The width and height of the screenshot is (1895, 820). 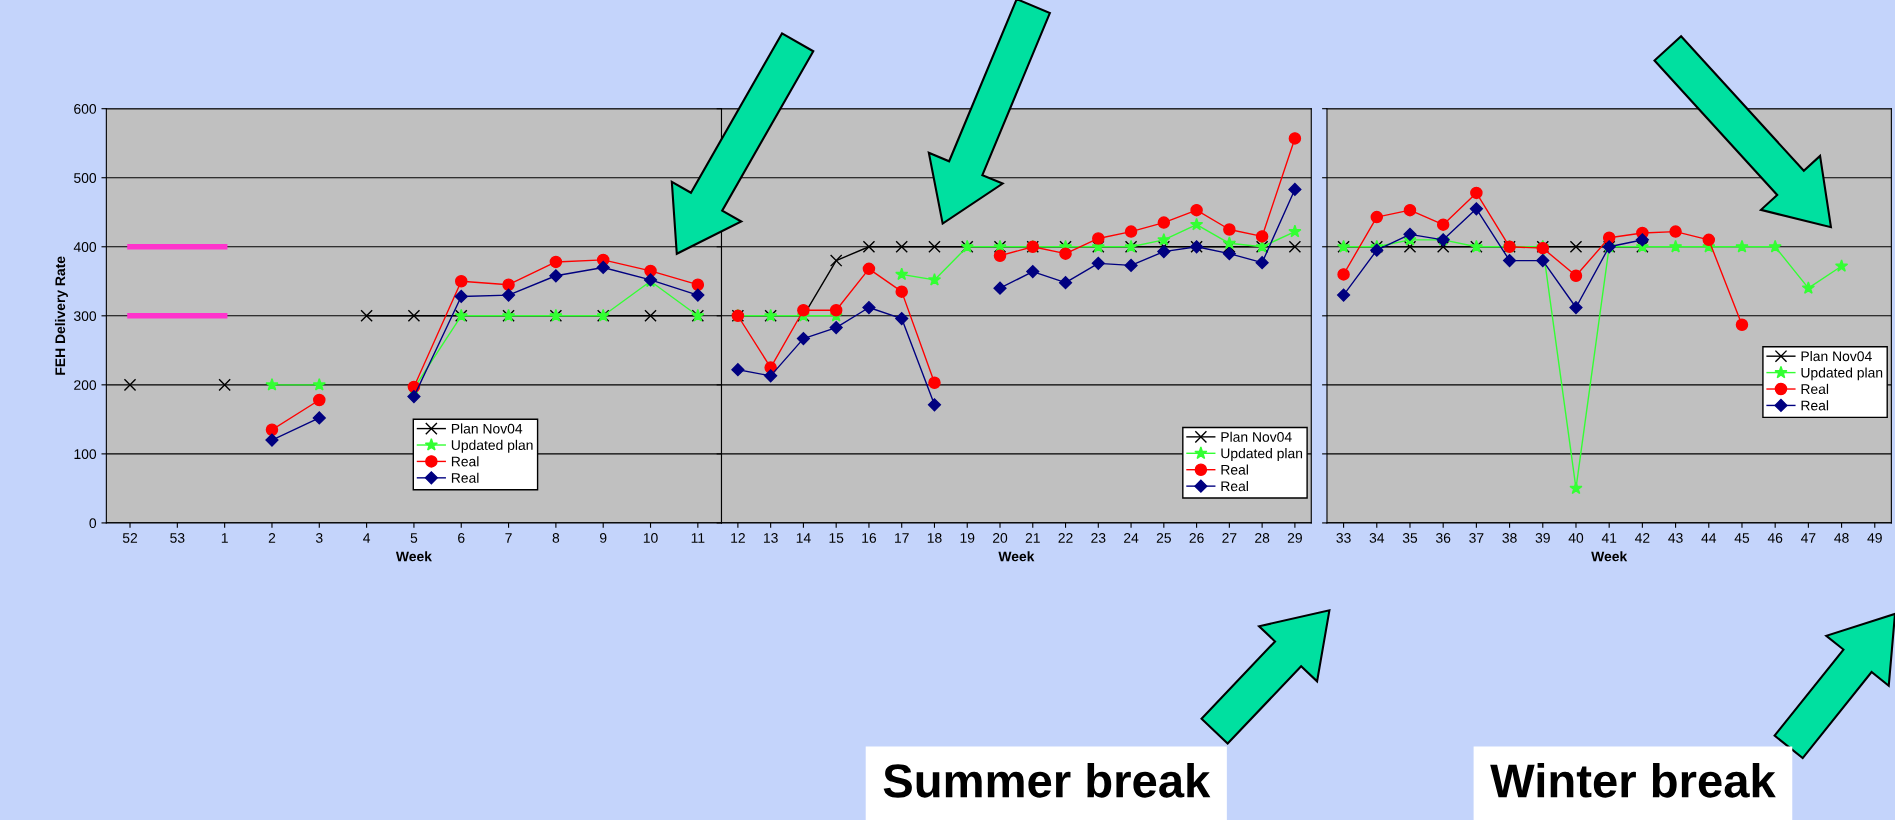 I want to click on x-tick-label: 11, so click(x=698, y=538).